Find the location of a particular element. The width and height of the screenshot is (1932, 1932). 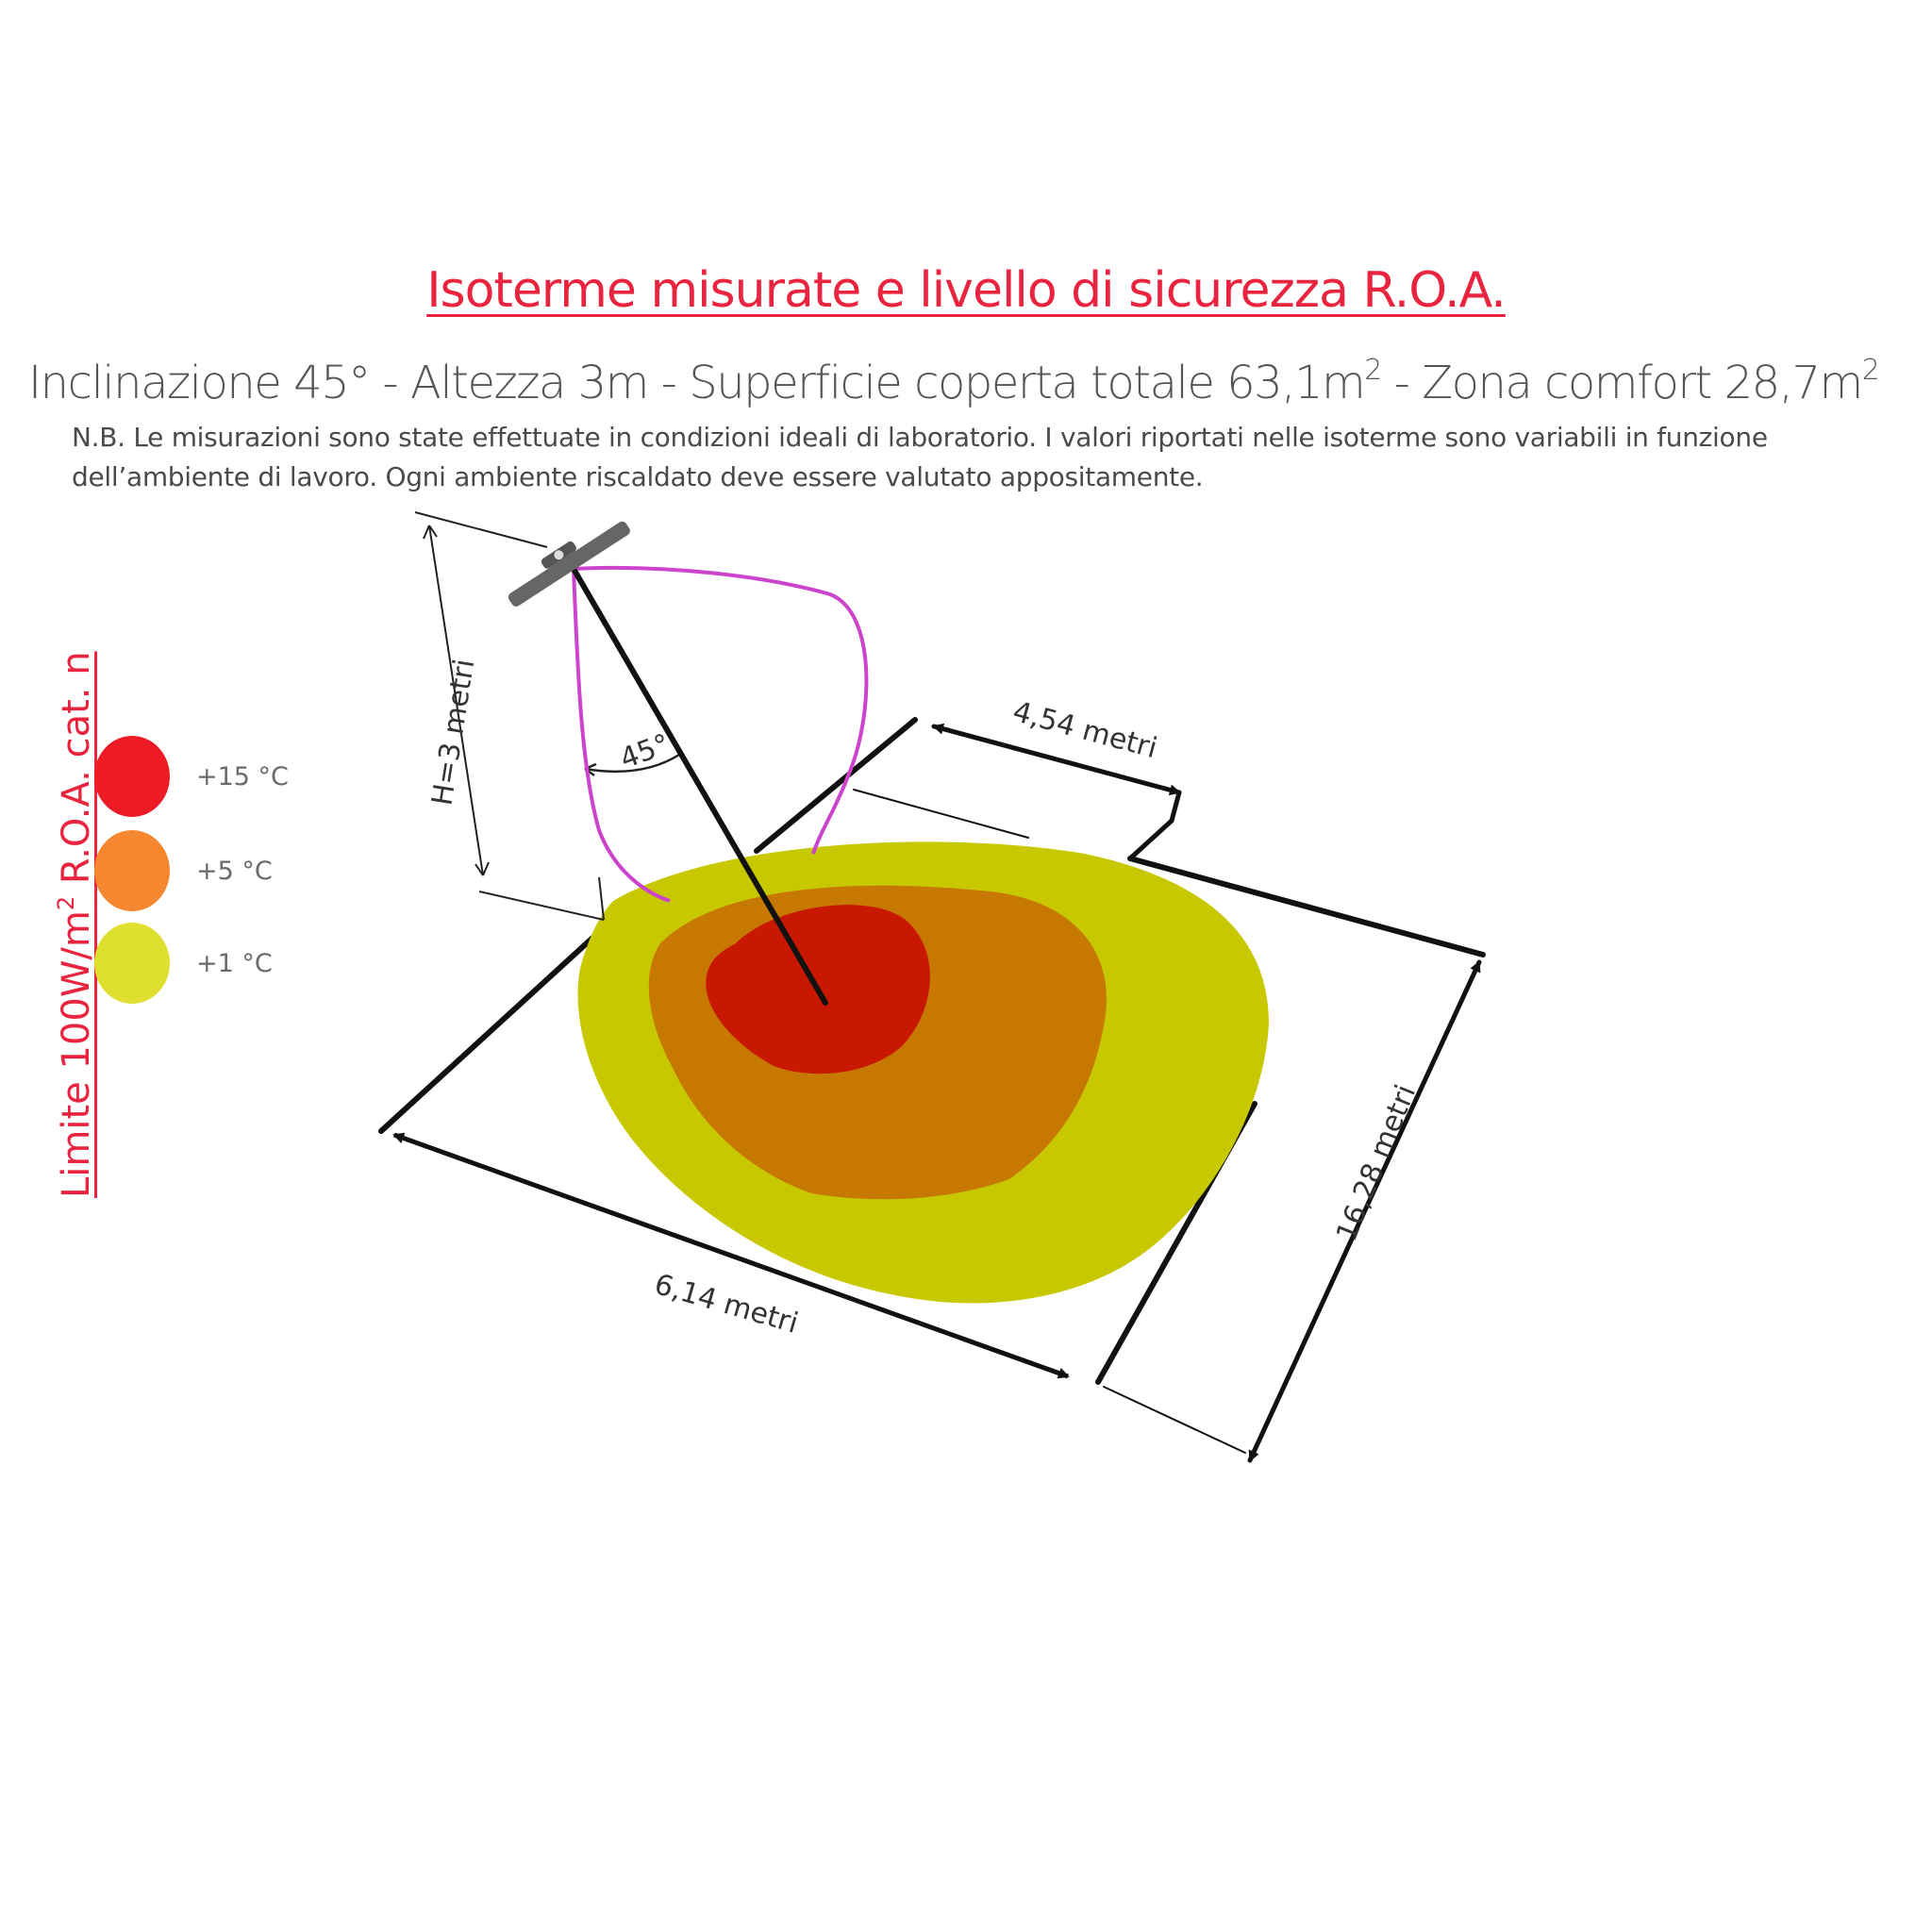

legend-item-5: +5 °C is located at coordinates (245, 872).